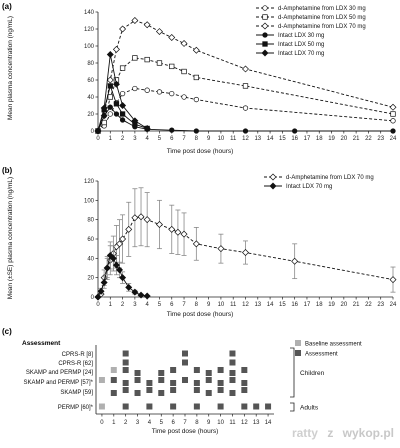 This screenshot has width=400, height=448. I want to click on chart-b-series-line, so click(245, 257).